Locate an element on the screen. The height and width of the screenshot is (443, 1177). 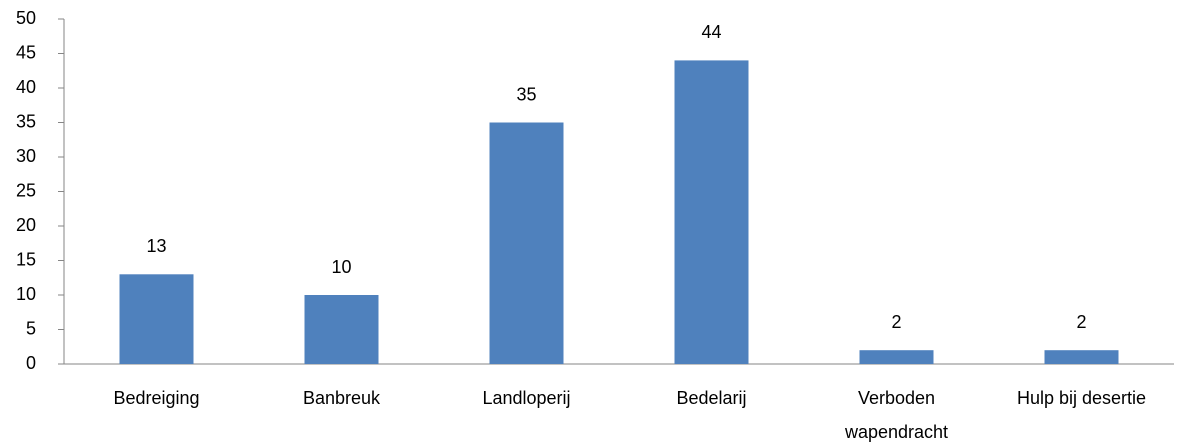
y-tick-label: 45 is located at coordinates (26, 52).